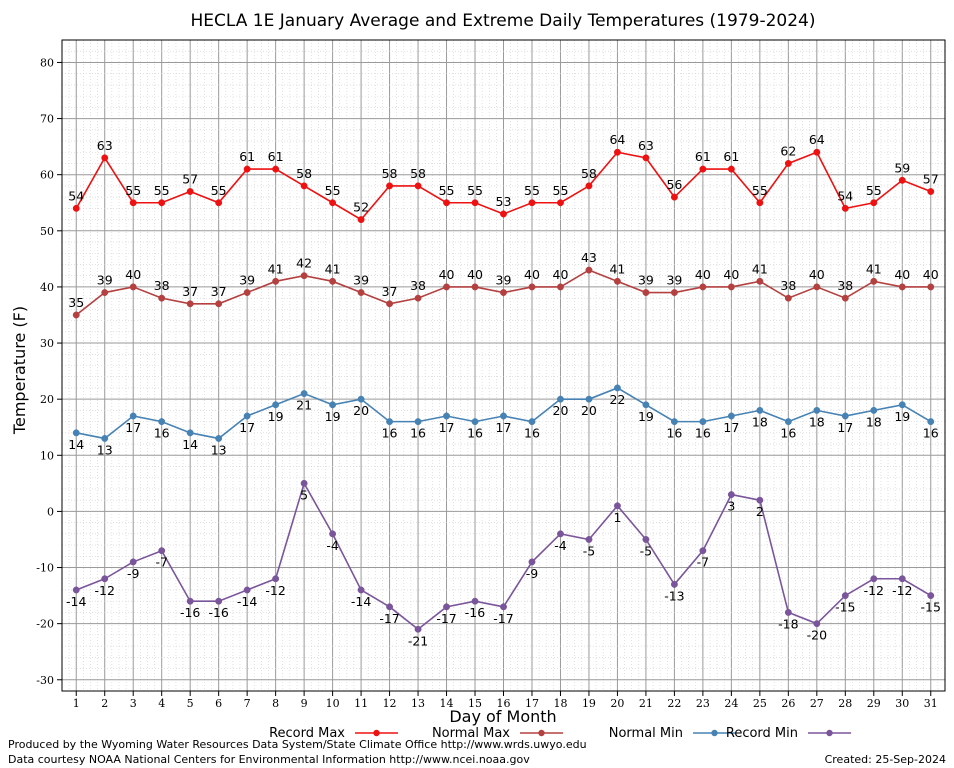  Describe the element at coordinates (219, 291) in the screenshot. I see `normal-max-value-label: 37` at that location.